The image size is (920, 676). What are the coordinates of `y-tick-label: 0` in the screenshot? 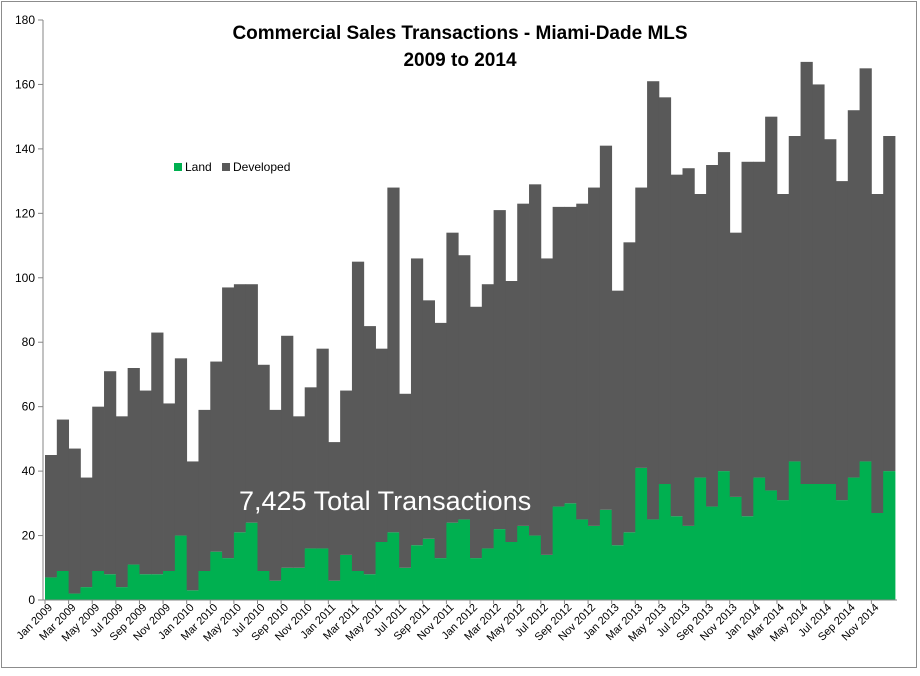 It's located at (31, 600).